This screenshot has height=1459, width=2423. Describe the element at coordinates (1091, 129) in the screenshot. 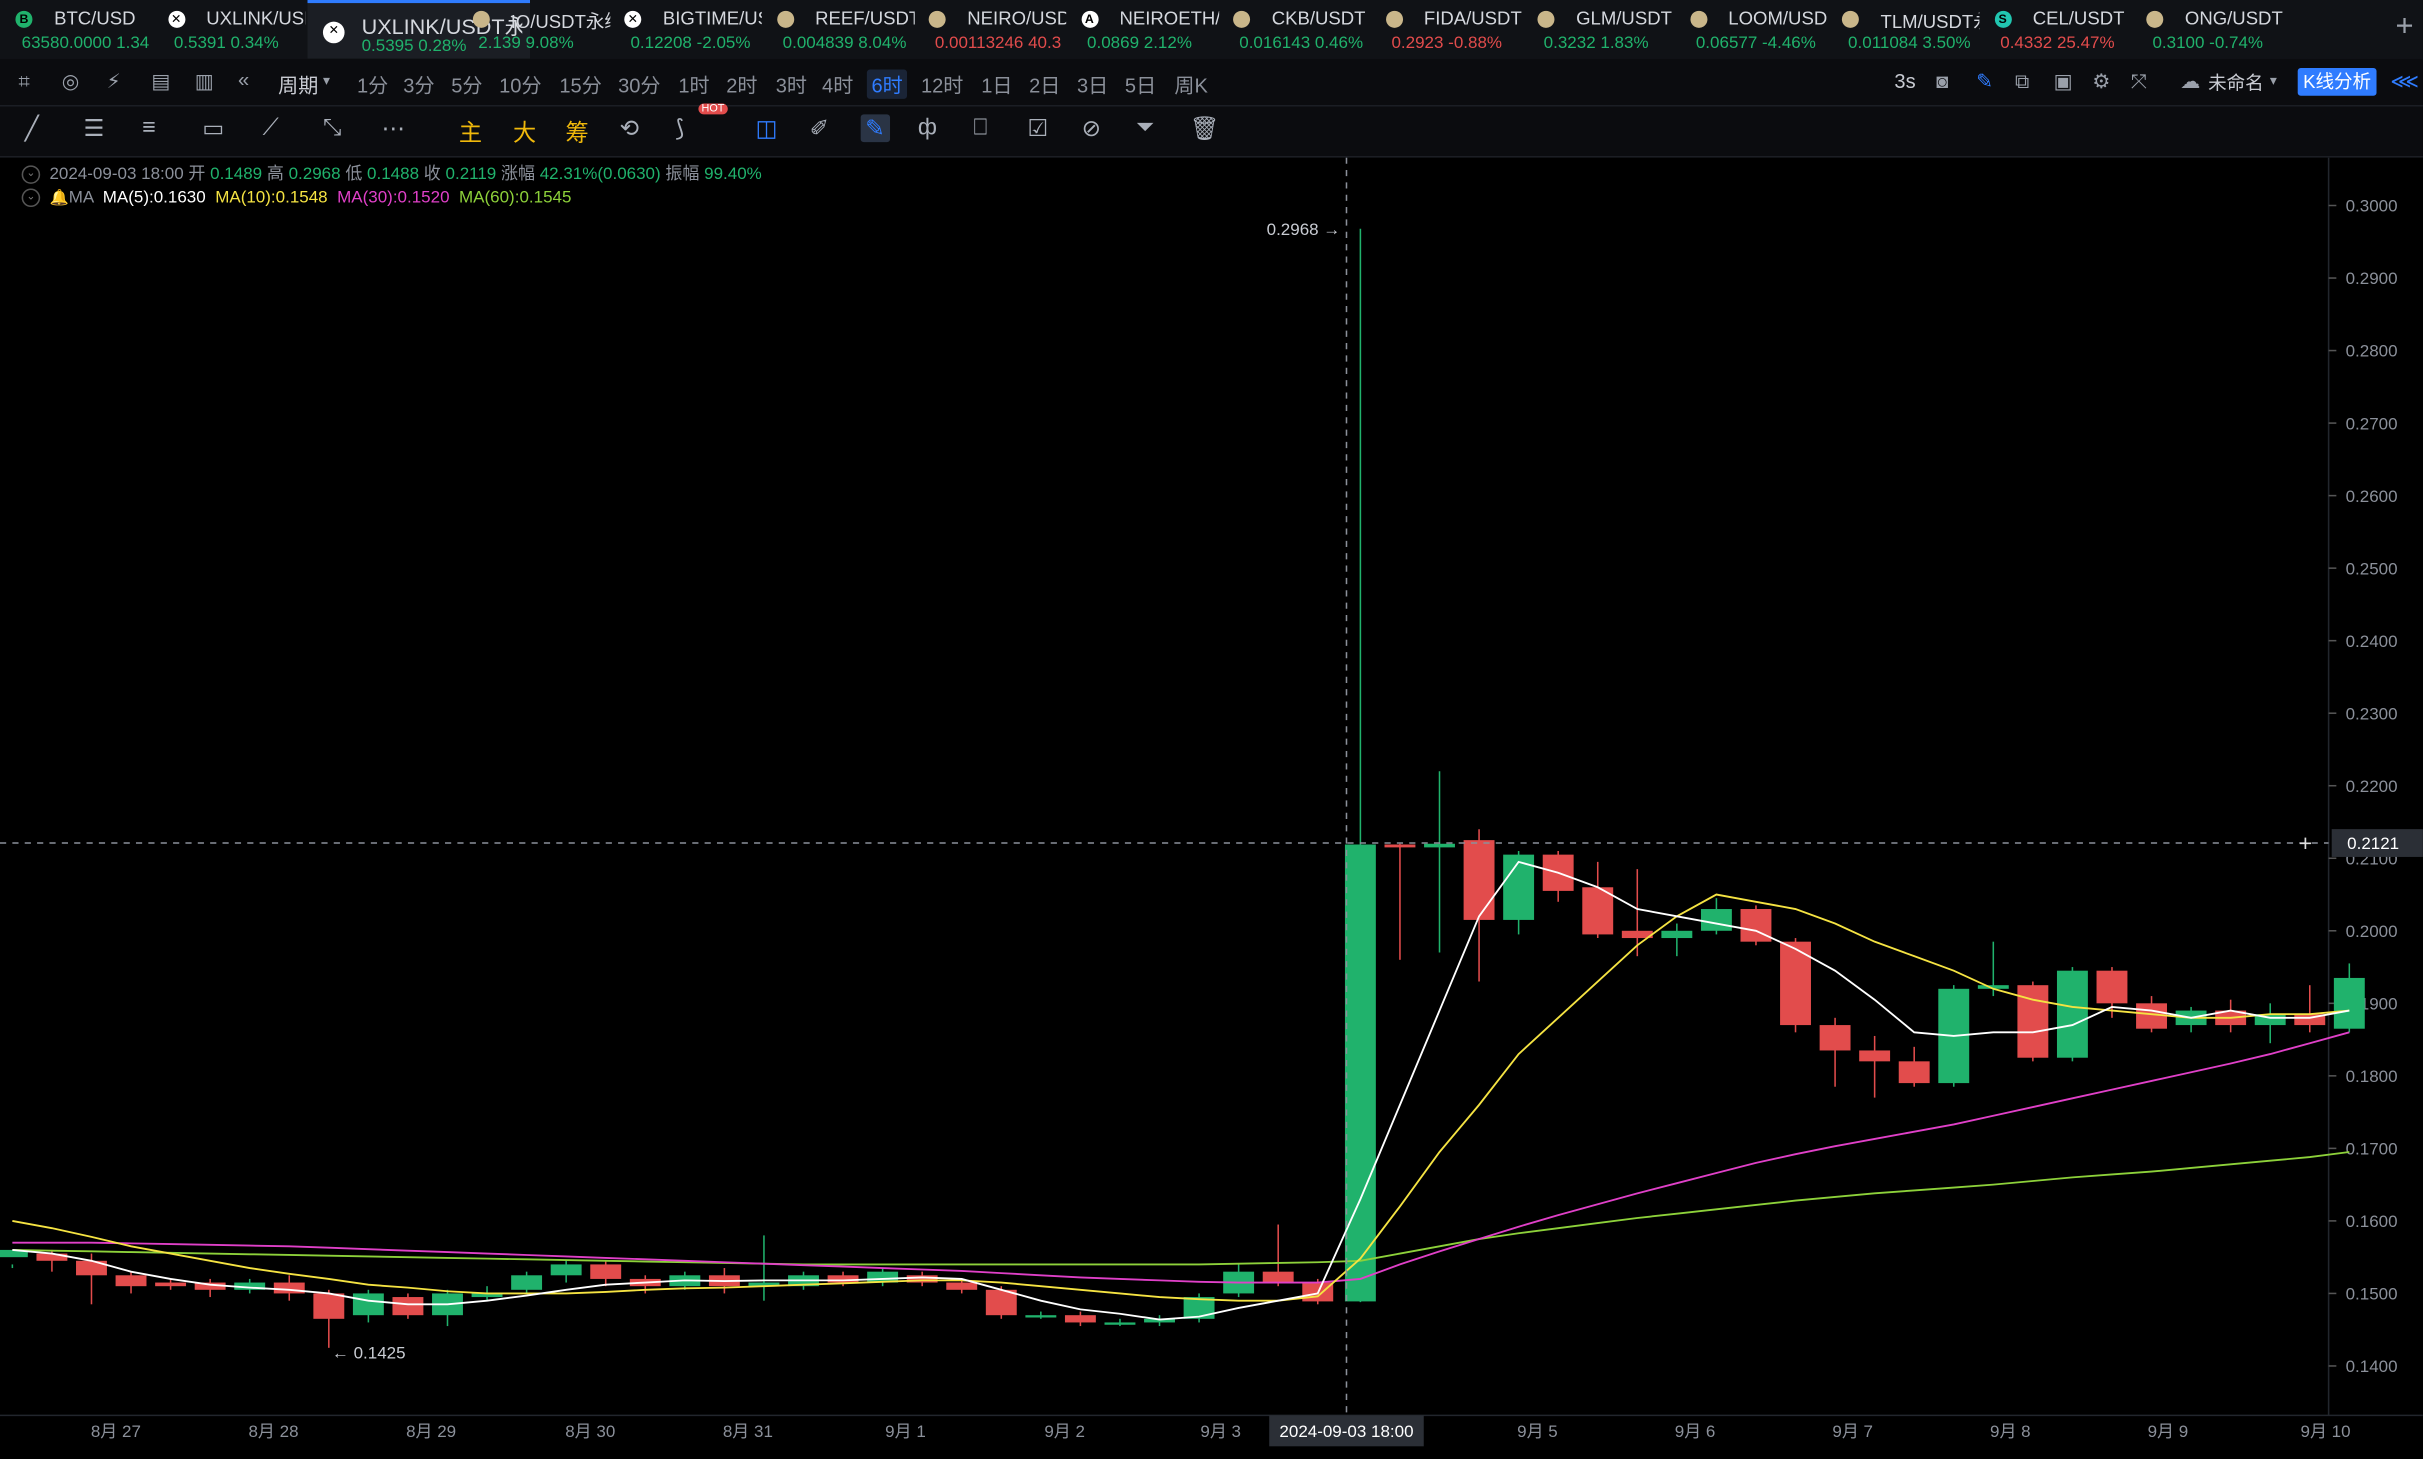

I see `link-icon: ⊘` at that location.